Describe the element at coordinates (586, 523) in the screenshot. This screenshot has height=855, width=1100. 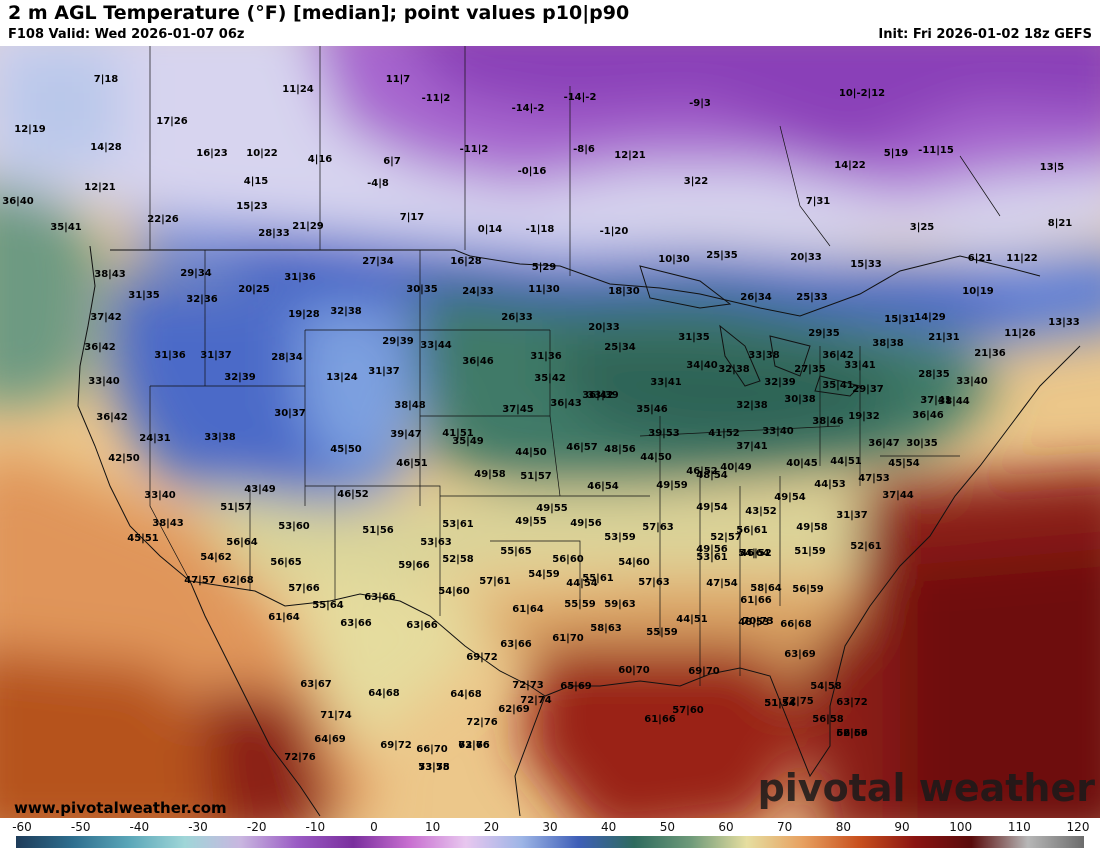
I see `point-value-label: 49|56` at that location.